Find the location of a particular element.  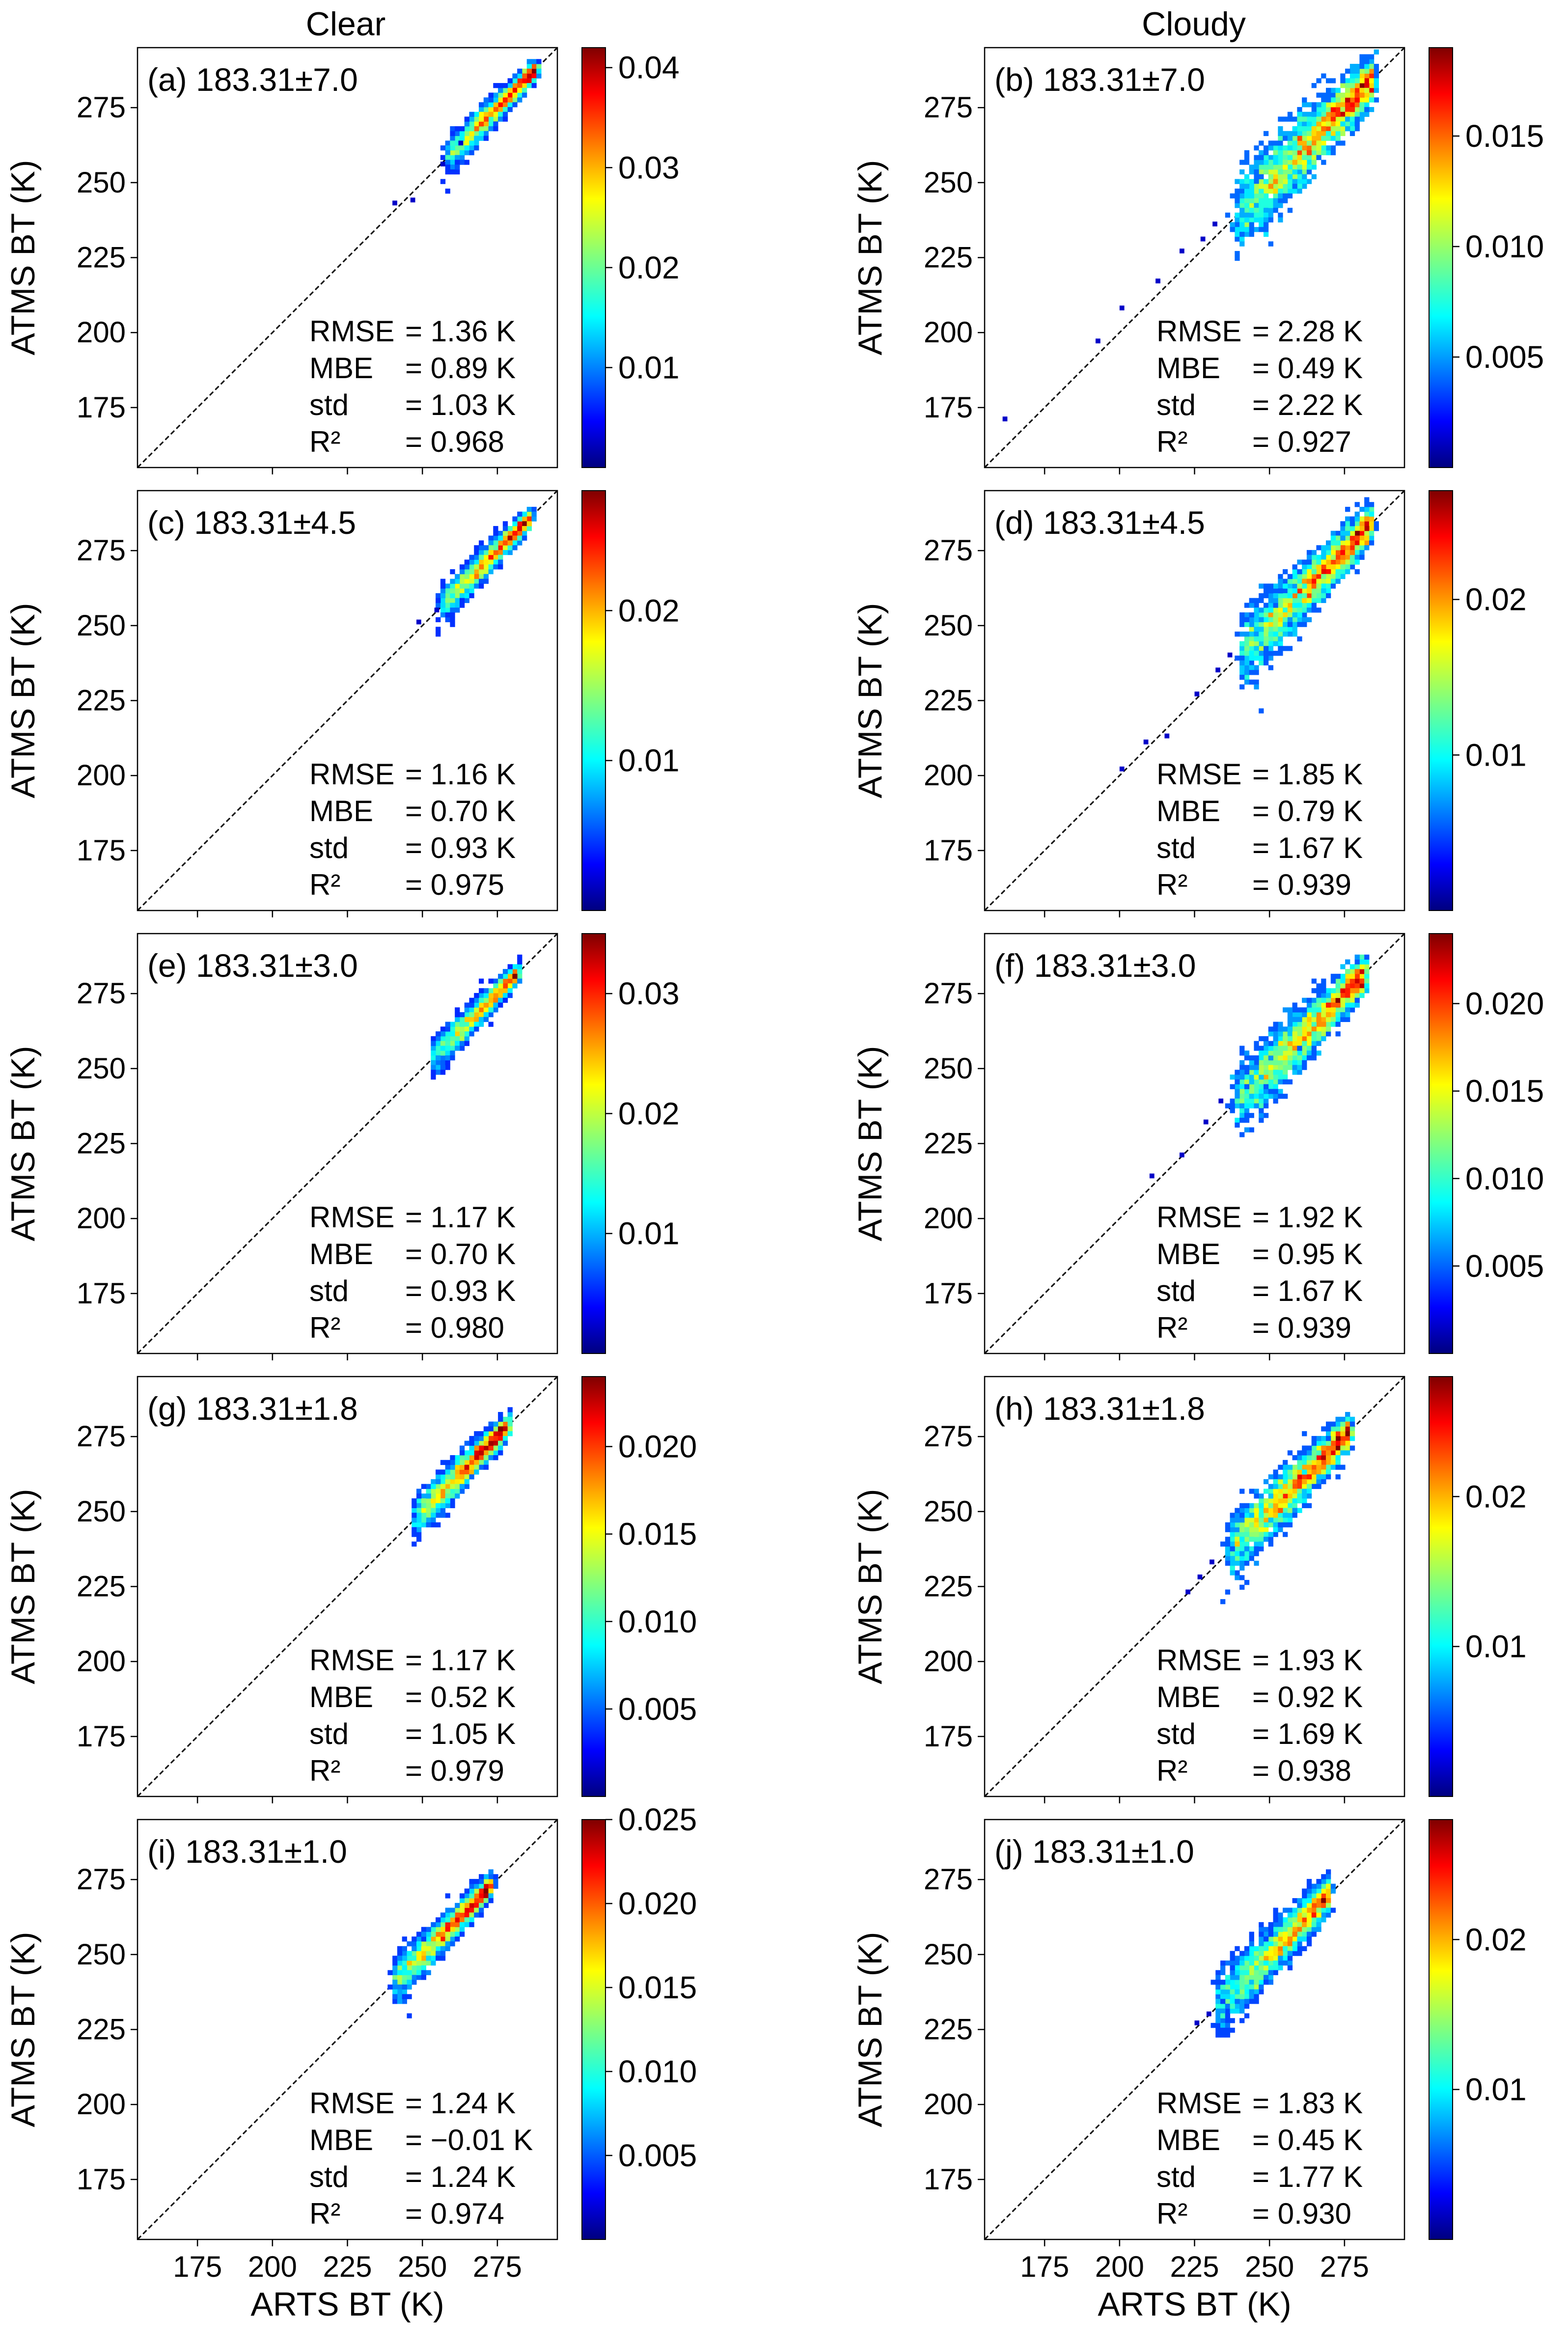

colorbar-tick-label: 0.005 is located at coordinates (657, 2155).